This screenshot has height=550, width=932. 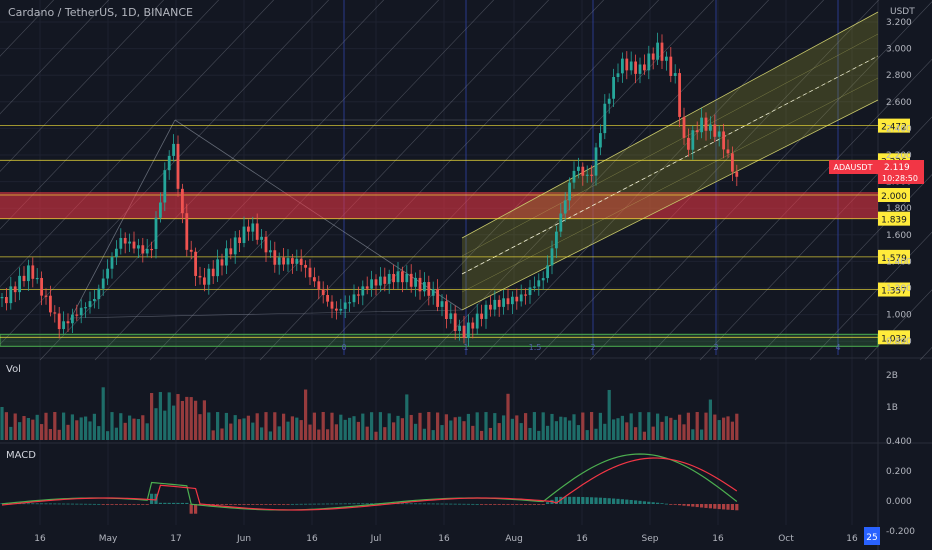 What do you see at coordinates (899, 156) in the screenshot?
I see `price-tick-label: 2.200` at bounding box center [899, 156].